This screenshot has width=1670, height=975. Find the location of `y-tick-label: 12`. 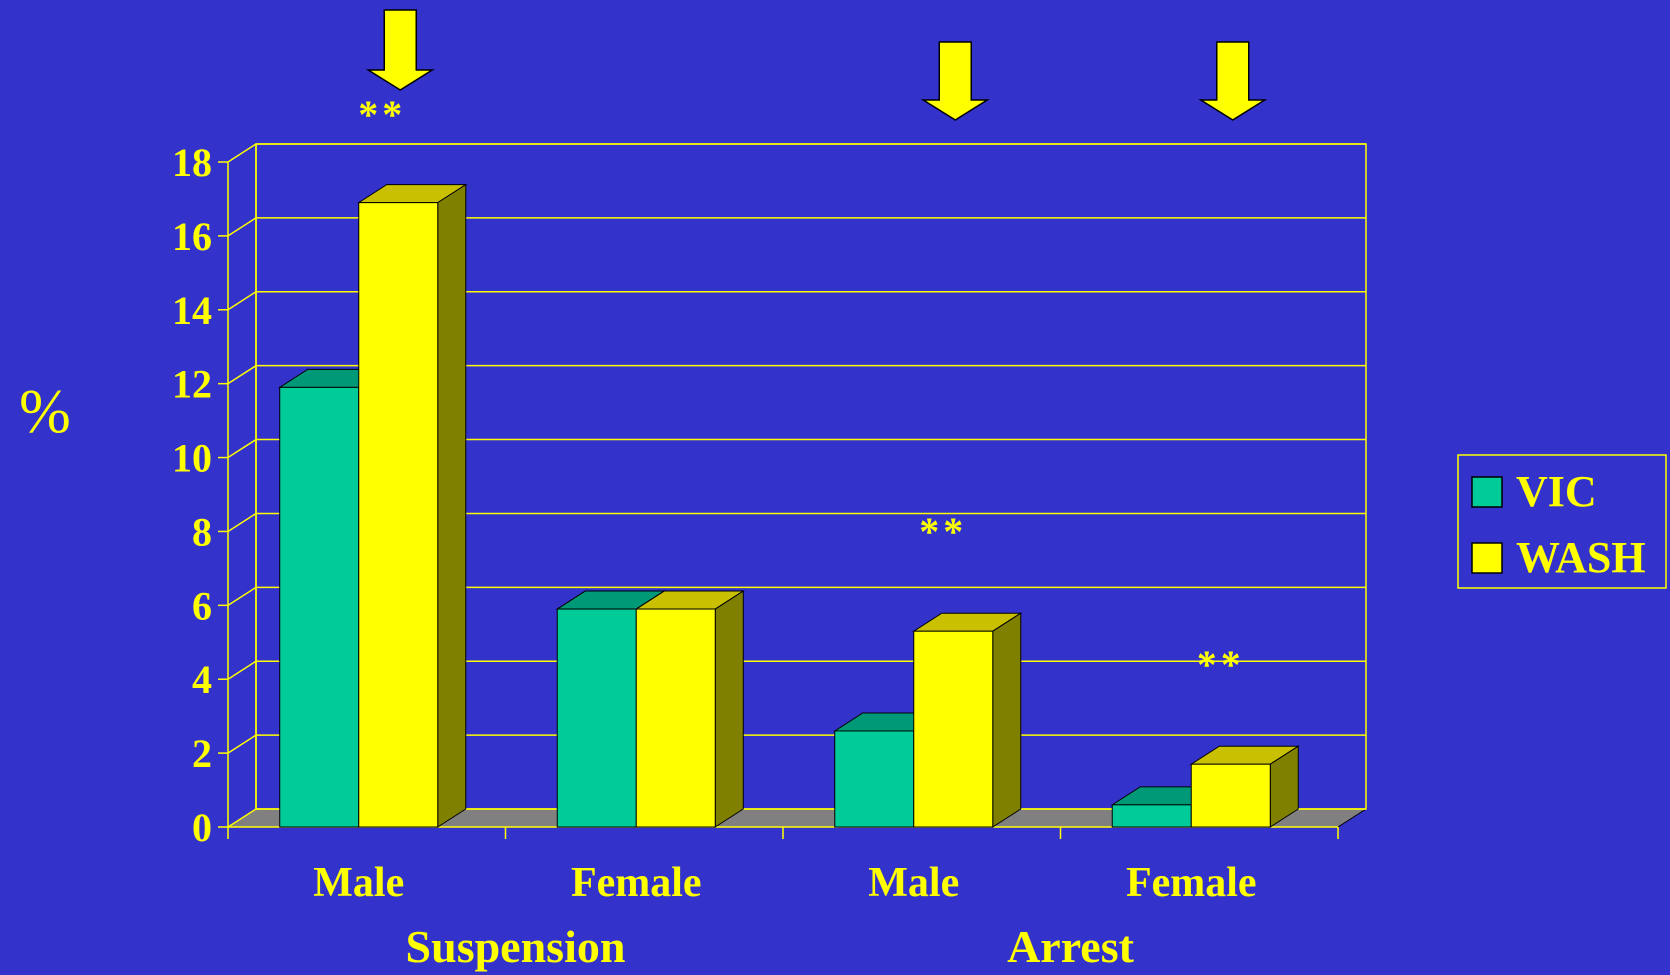

y-tick-label: 12 is located at coordinates (192, 384).